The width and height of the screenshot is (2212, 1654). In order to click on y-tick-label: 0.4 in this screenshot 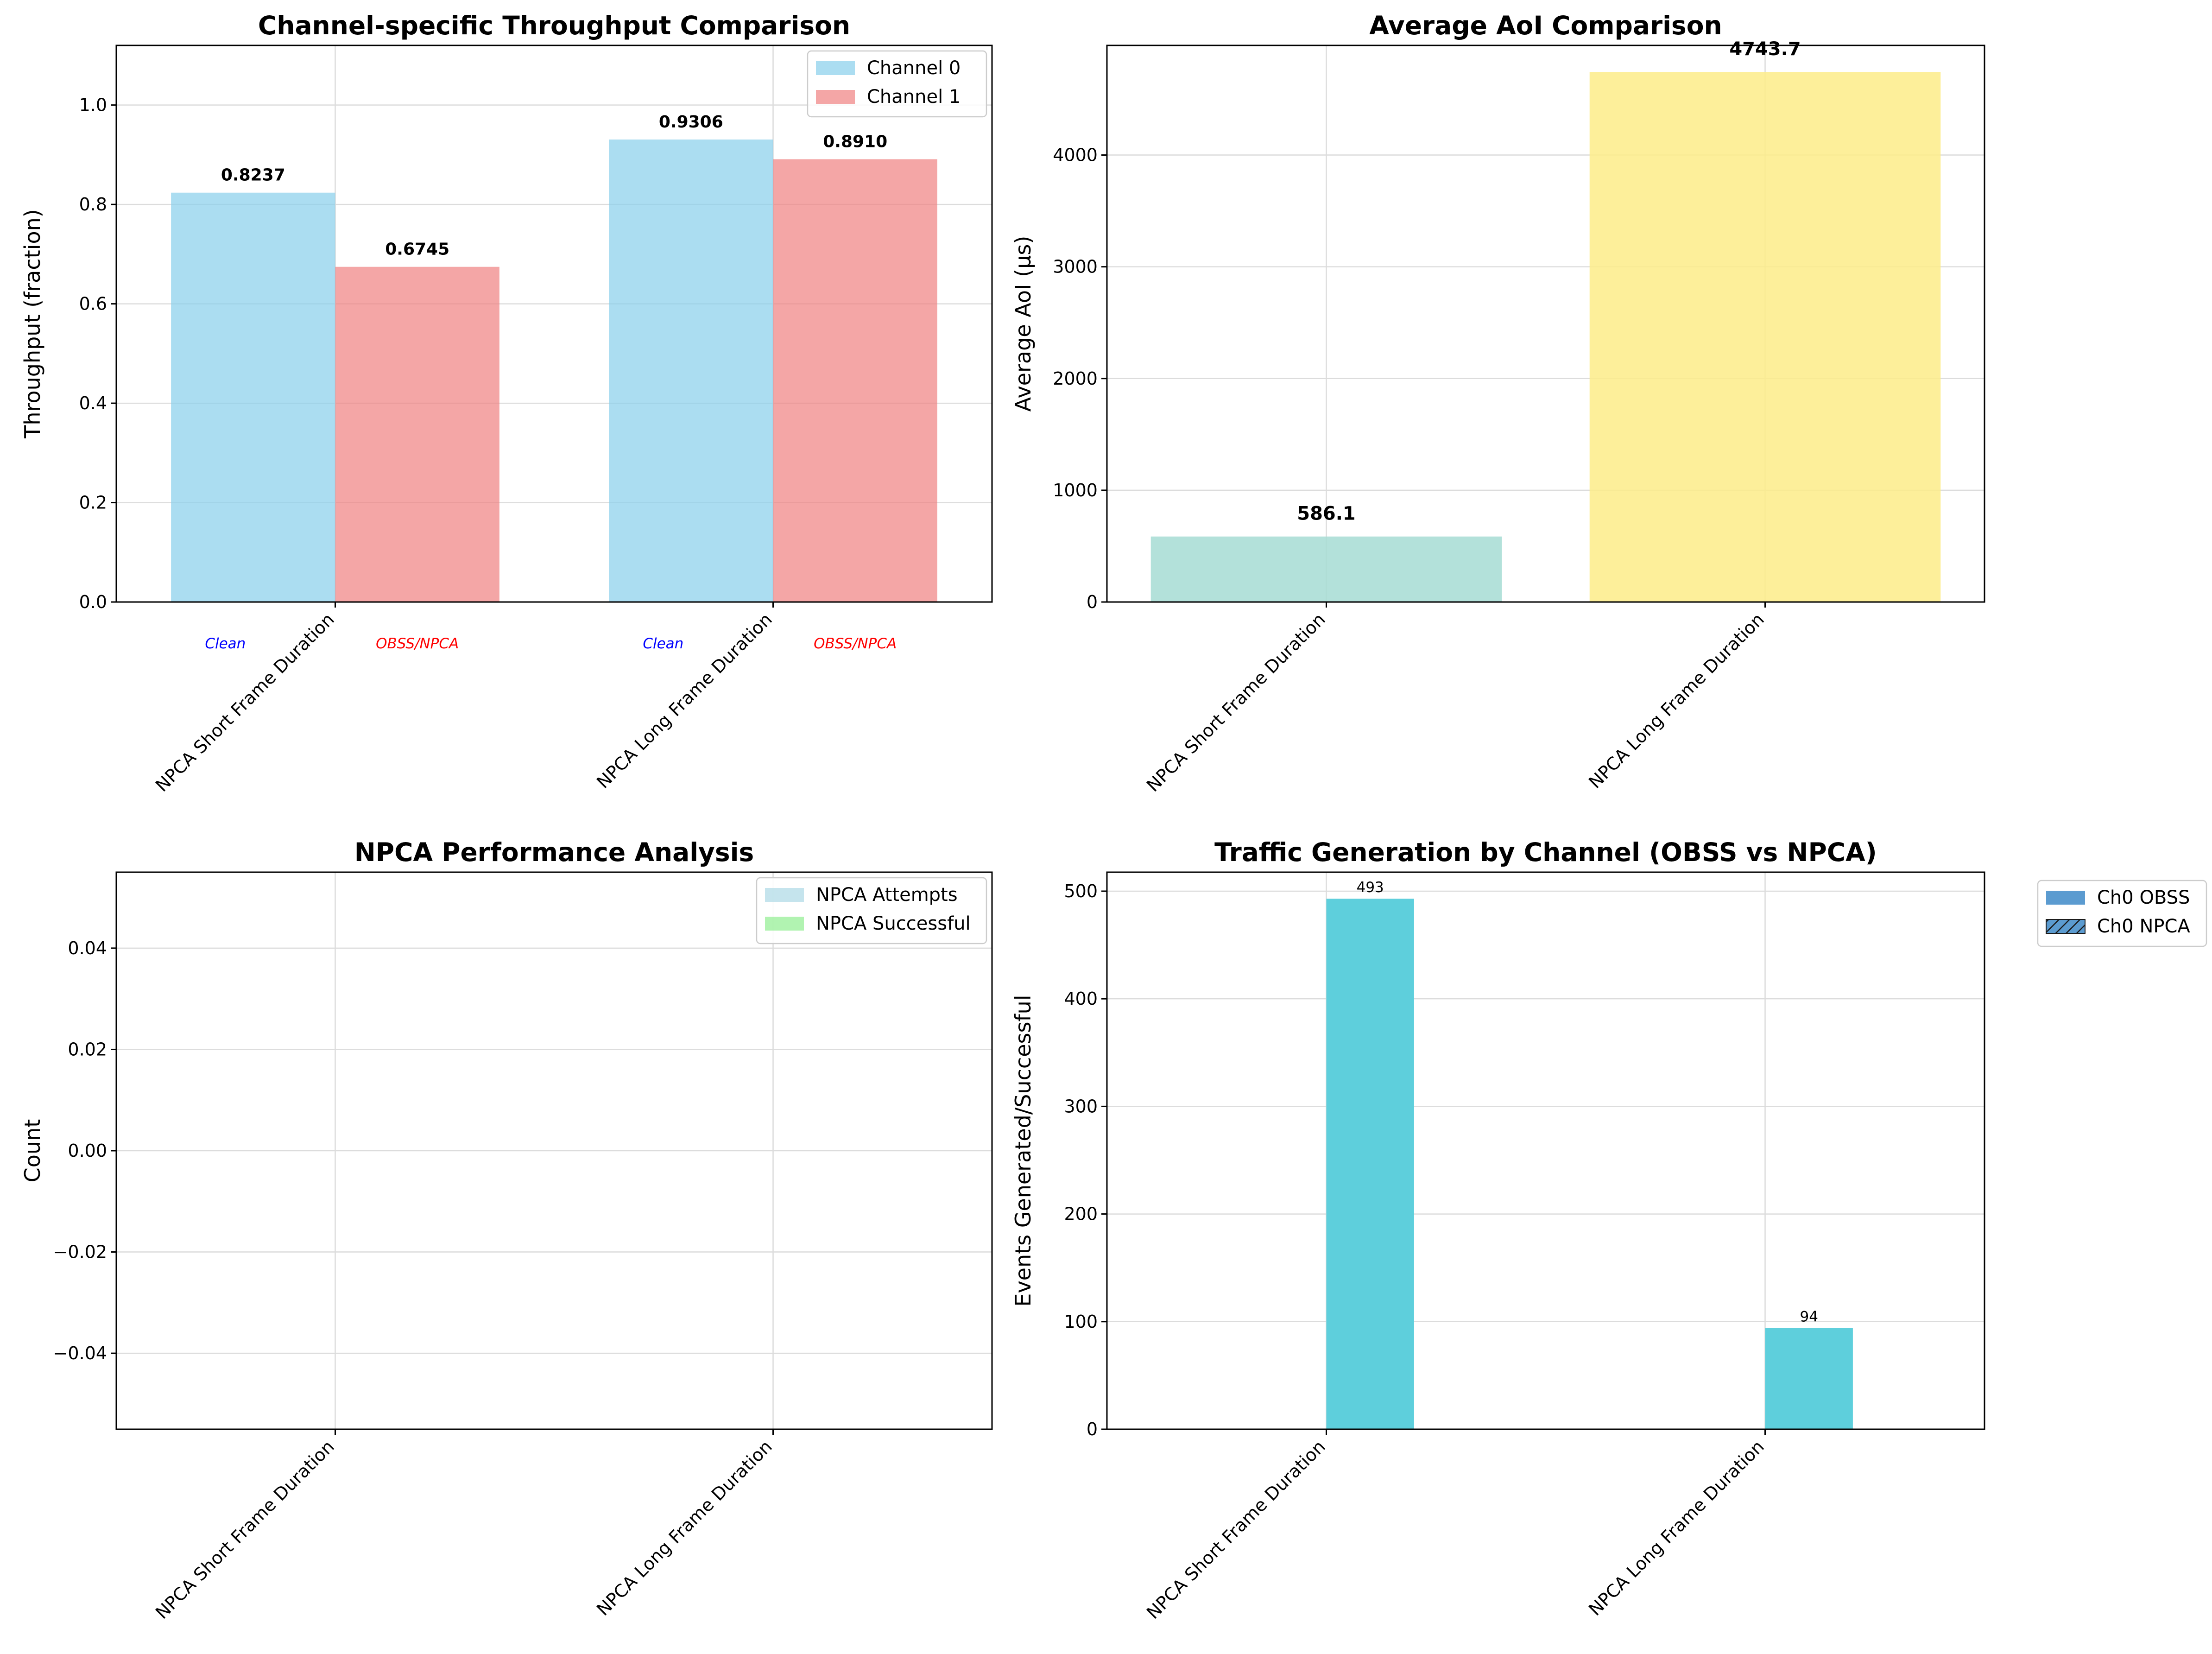, I will do `click(93, 403)`.